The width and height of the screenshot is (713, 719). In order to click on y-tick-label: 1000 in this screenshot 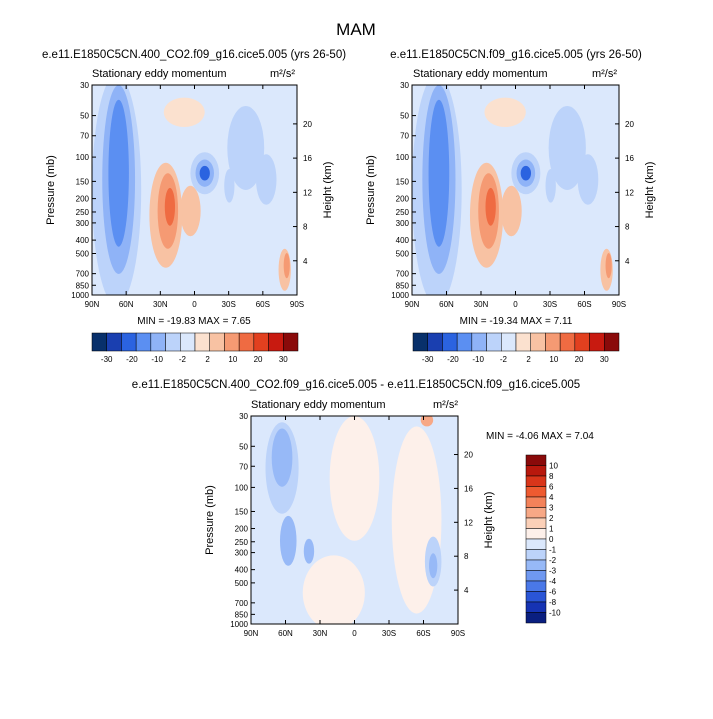, I will do `click(400, 295)`.